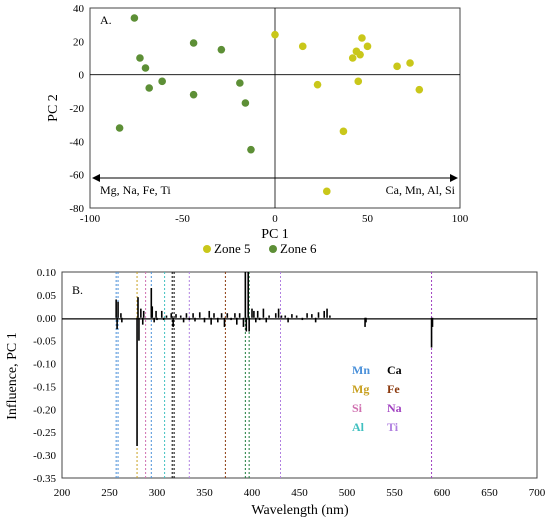 The height and width of the screenshot is (523, 550). What do you see at coordinates (207, 249) in the screenshot?
I see `legend-zone5-marker` at bounding box center [207, 249].